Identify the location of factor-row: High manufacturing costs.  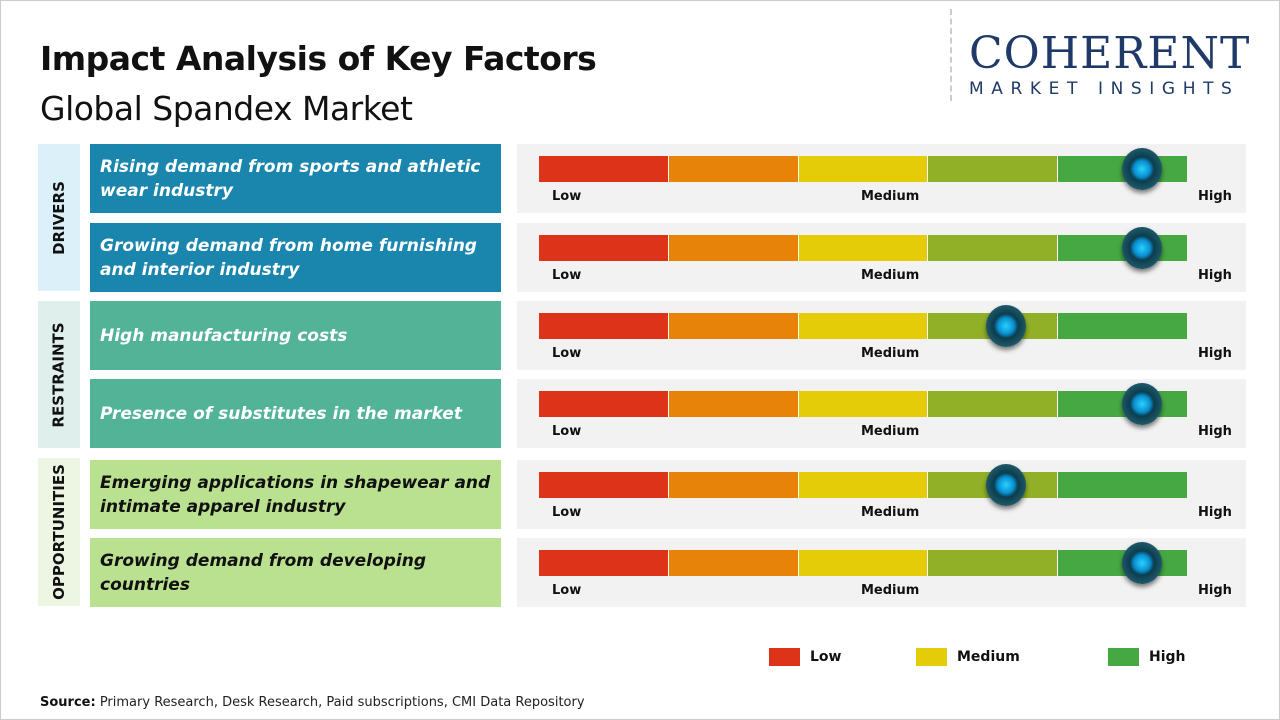
(295, 335).